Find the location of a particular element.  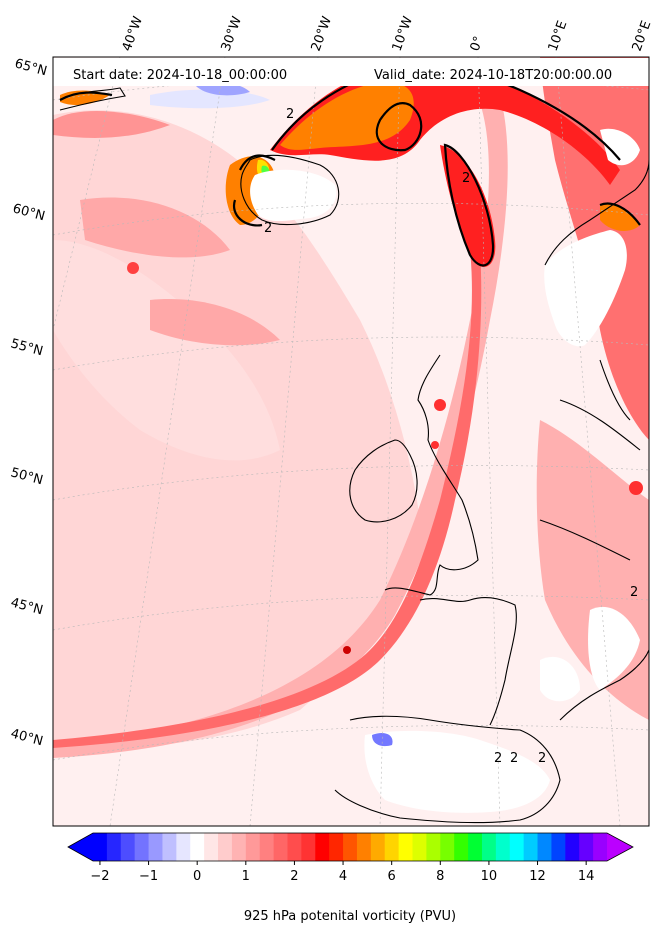

latitude-labels: 65°N 60°N 55°N 50°N 45°N 40°N is located at coordinates (29, 402).